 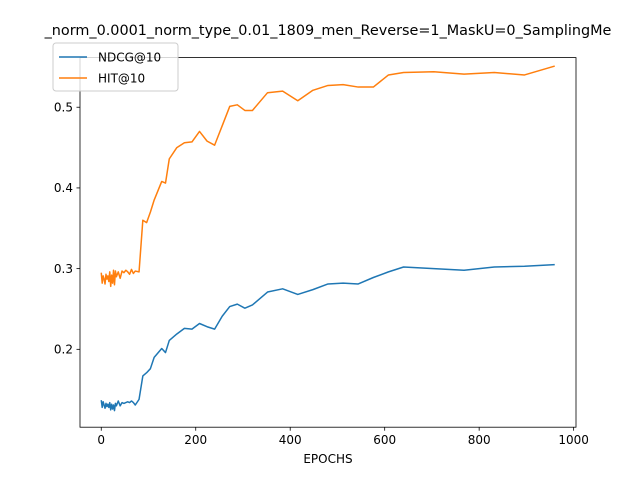 I want to click on y-tick-label: 0.5, so click(x=63, y=107).